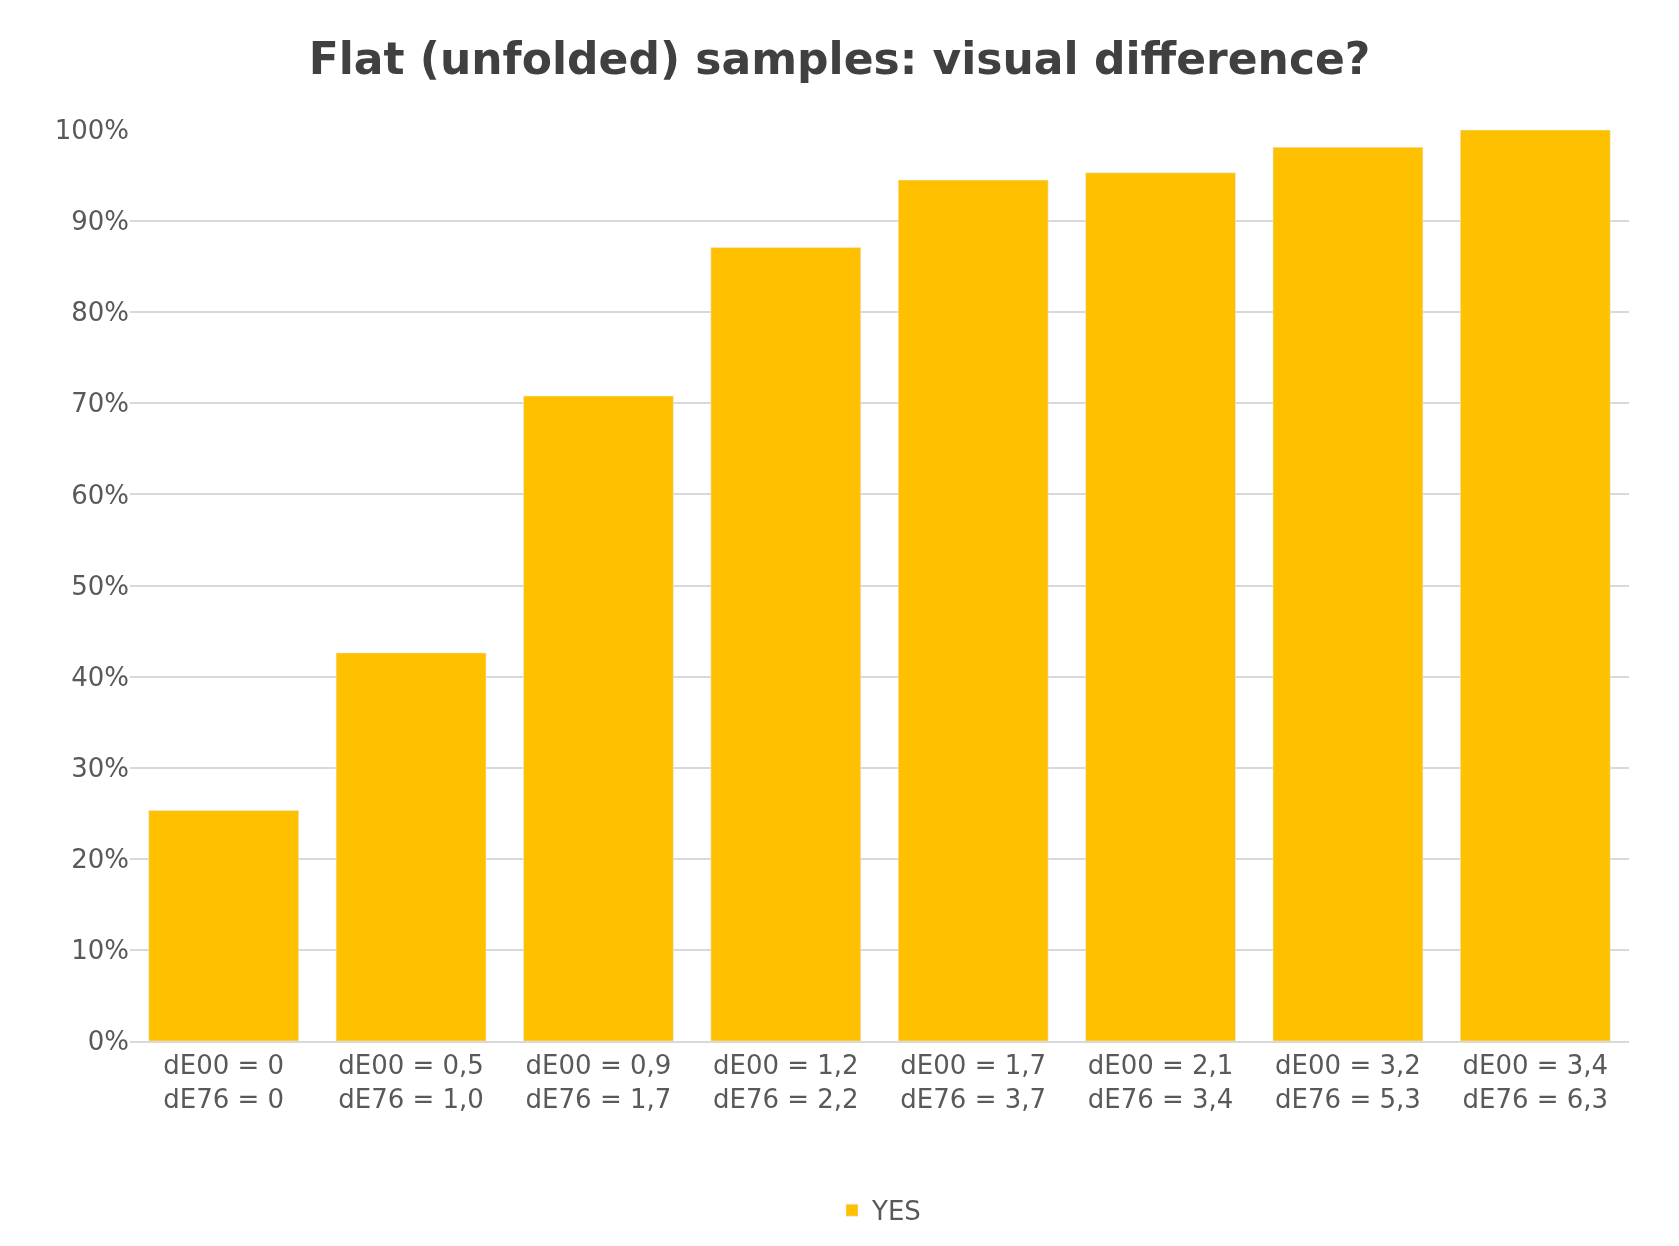 This screenshot has width=1679, height=1246. Describe the element at coordinates (100, 676) in the screenshot. I see `y-tick-label: 40%` at that location.